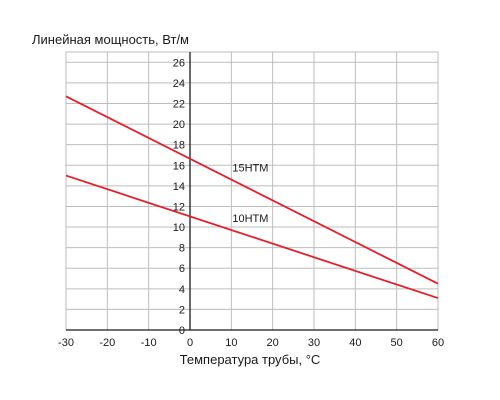 The width and height of the screenshot is (500, 400). I want to click on x-tick-label: 40, so click(355, 343).